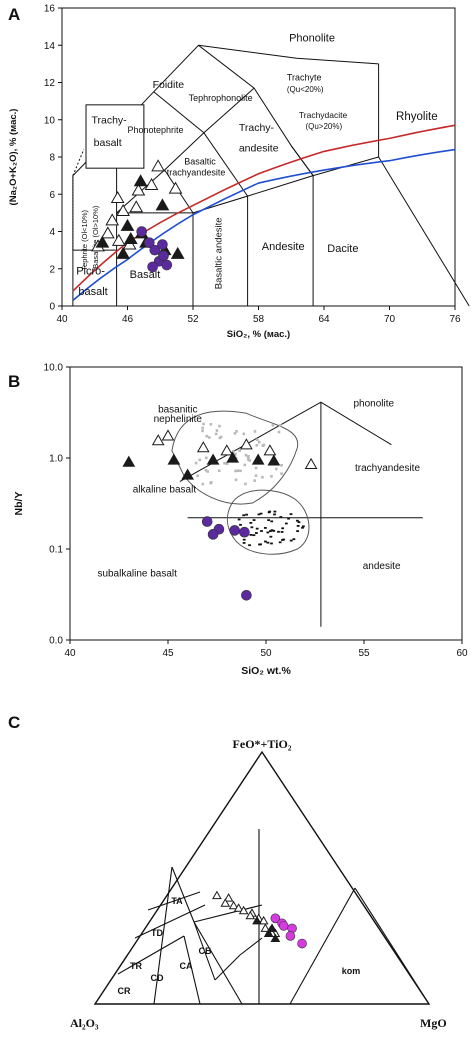 Image resolution: width=474 pixels, height=1039 pixels. What do you see at coordinates (178, 419) in the screenshot?
I see `field-label-b: nephelinite` at bounding box center [178, 419].